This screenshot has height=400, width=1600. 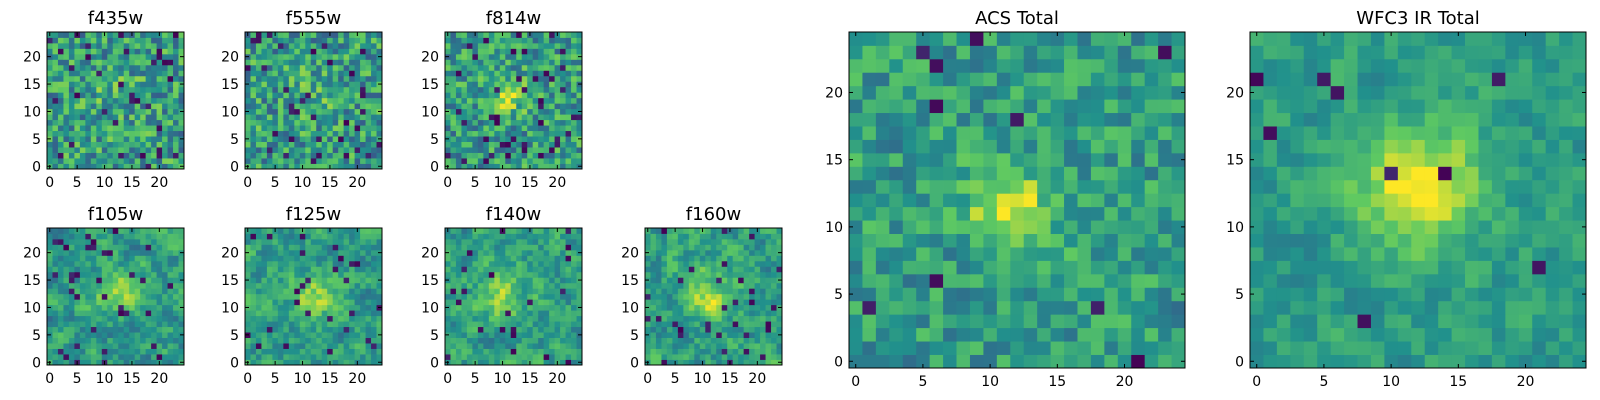 What do you see at coordinates (503, 183) in the screenshot?
I see `x-tick-label: 10` at bounding box center [503, 183].